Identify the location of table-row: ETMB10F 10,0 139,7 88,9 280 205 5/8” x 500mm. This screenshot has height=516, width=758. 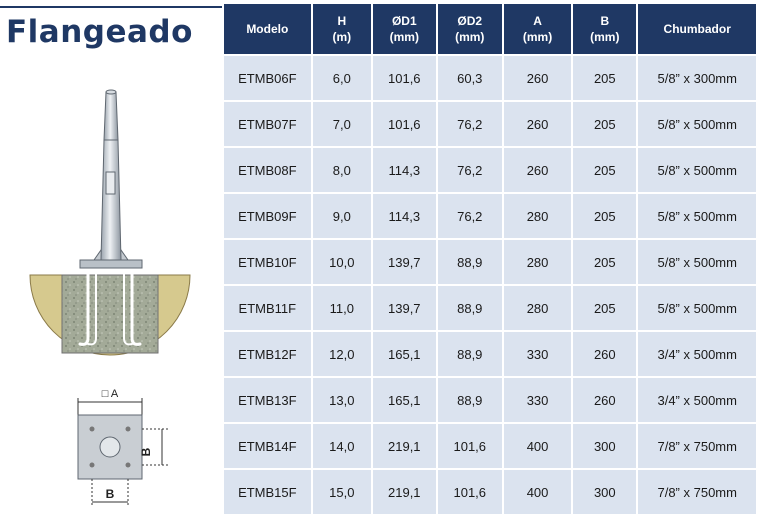
(490, 262).